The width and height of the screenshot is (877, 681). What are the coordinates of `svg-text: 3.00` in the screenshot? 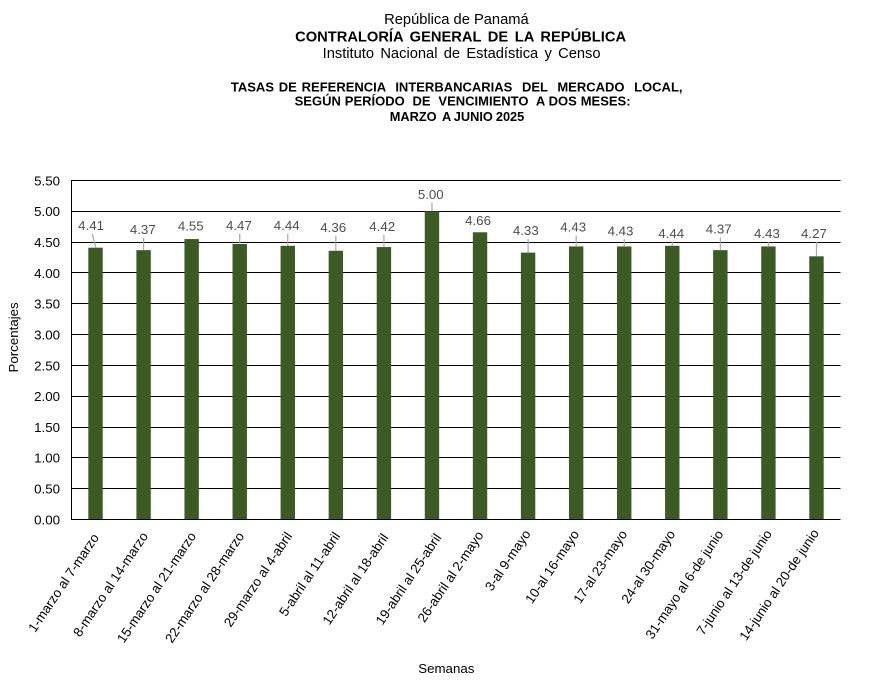 It's located at (47, 334).